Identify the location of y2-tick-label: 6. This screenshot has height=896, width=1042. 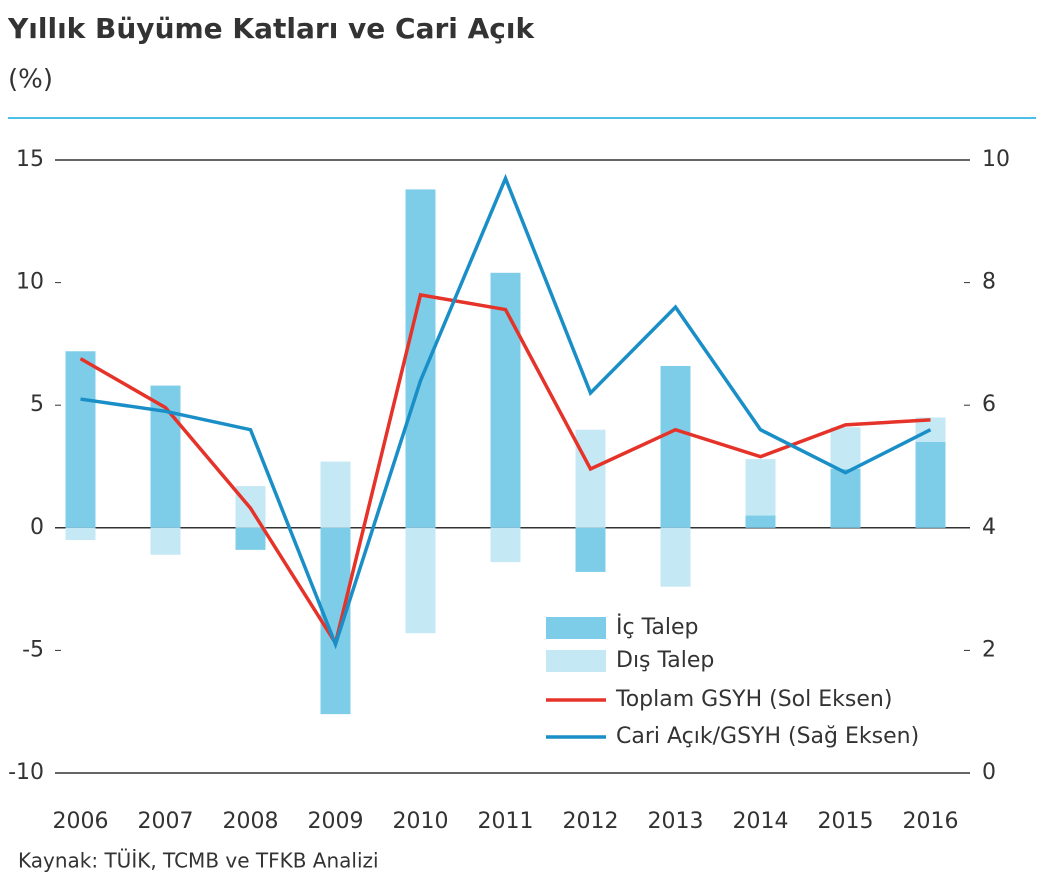
(989, 404).